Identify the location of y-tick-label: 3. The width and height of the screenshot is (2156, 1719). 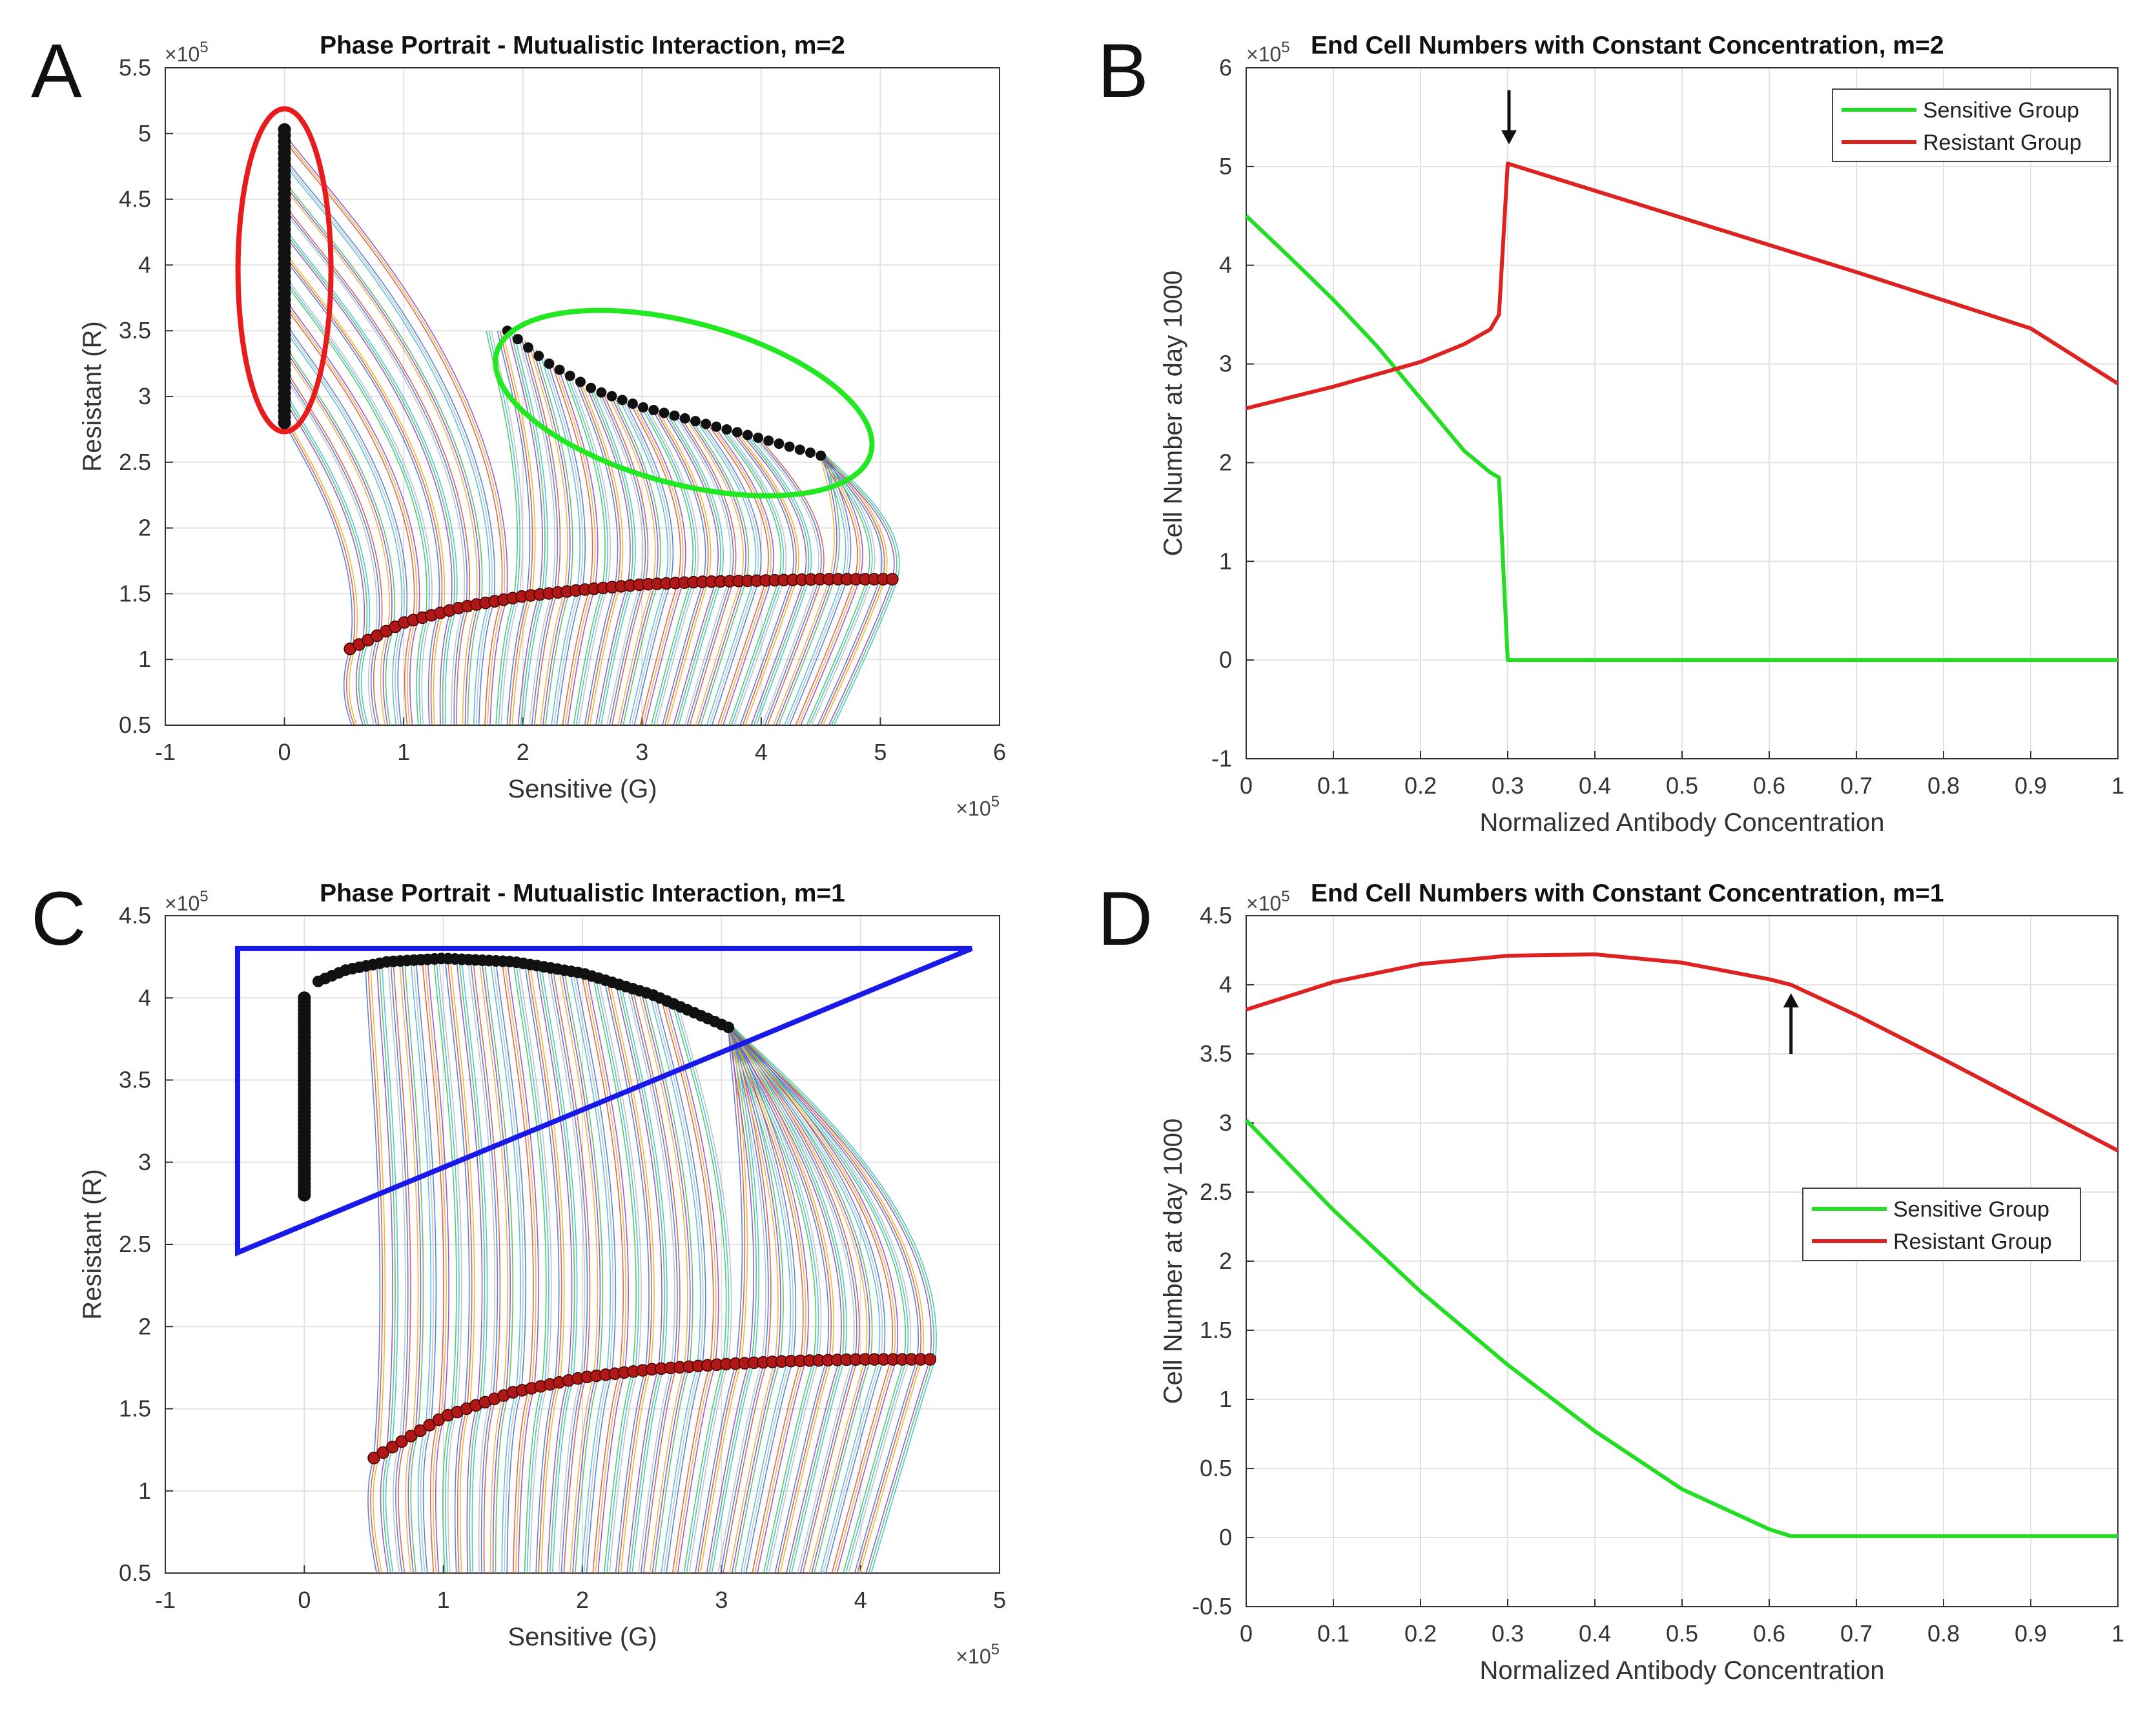
(1225, 364).